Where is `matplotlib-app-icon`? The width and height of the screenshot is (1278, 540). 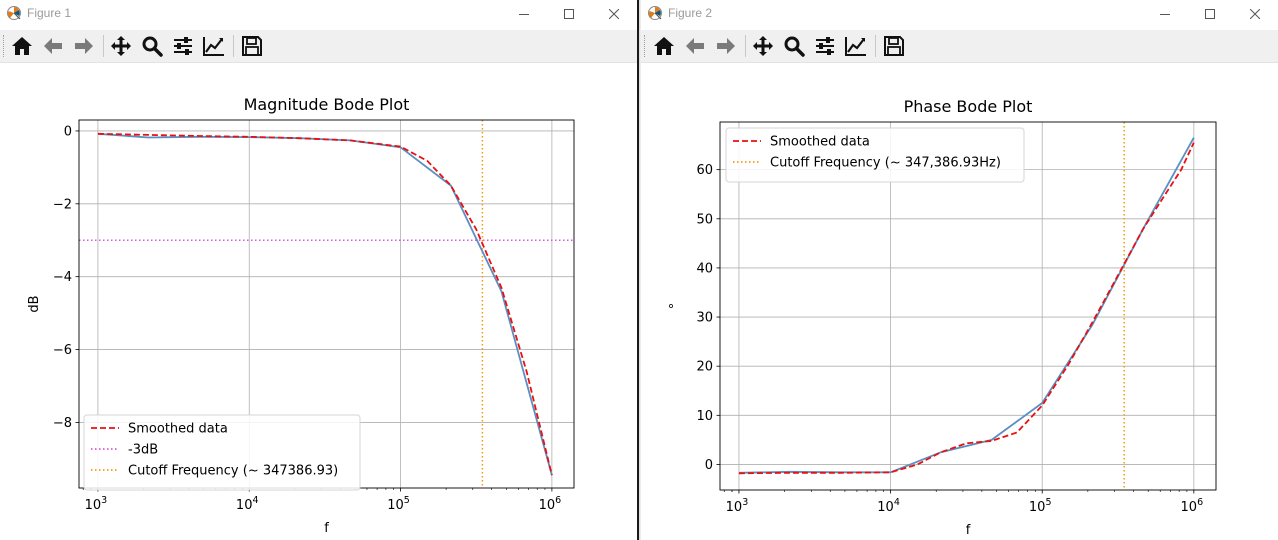
matplotlib-app-icon is located at coordinates (14, 13).